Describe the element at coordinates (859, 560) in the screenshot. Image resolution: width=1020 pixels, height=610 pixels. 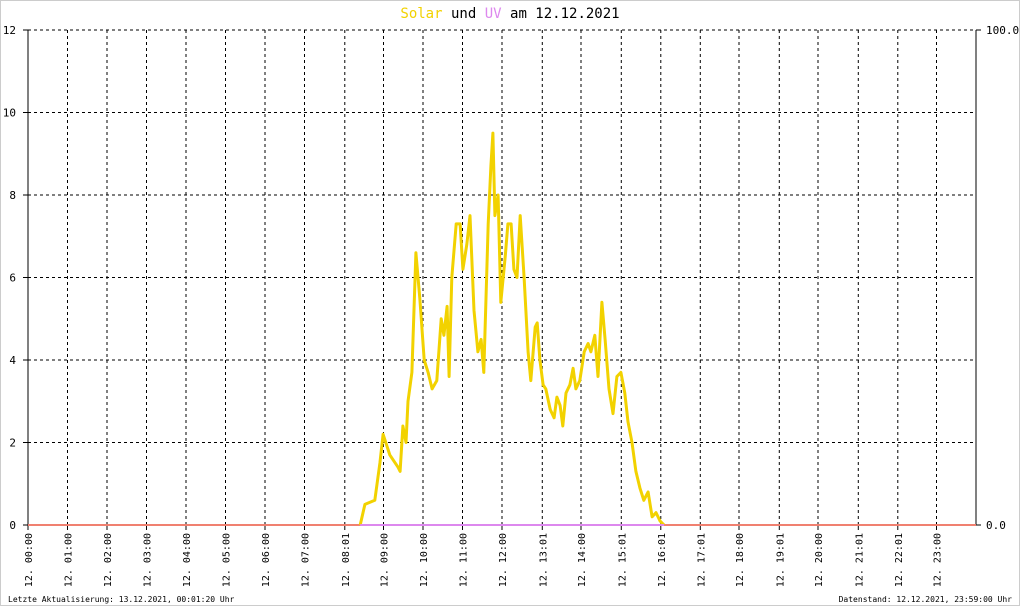
I see `x-tick-label: 12. 21:01` at that location.